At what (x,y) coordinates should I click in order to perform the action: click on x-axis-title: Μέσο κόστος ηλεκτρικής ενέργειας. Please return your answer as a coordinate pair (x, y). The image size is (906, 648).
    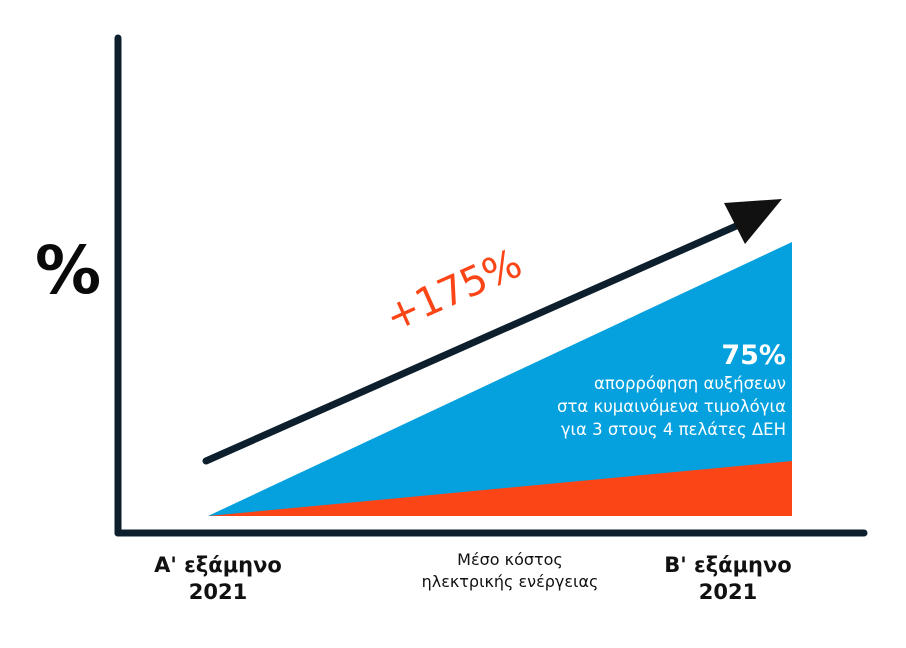
    Looking at the image, I should click on (510, 571).